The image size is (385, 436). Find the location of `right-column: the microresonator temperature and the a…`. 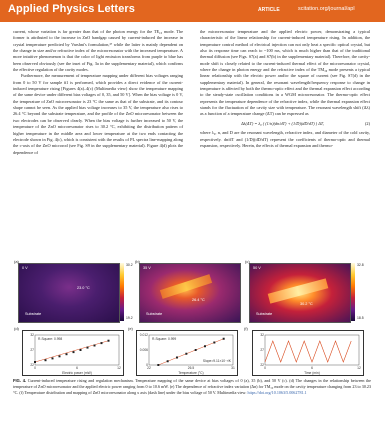

right-column: the microresonator temperature and the a… is located at coordinates (285, 89).